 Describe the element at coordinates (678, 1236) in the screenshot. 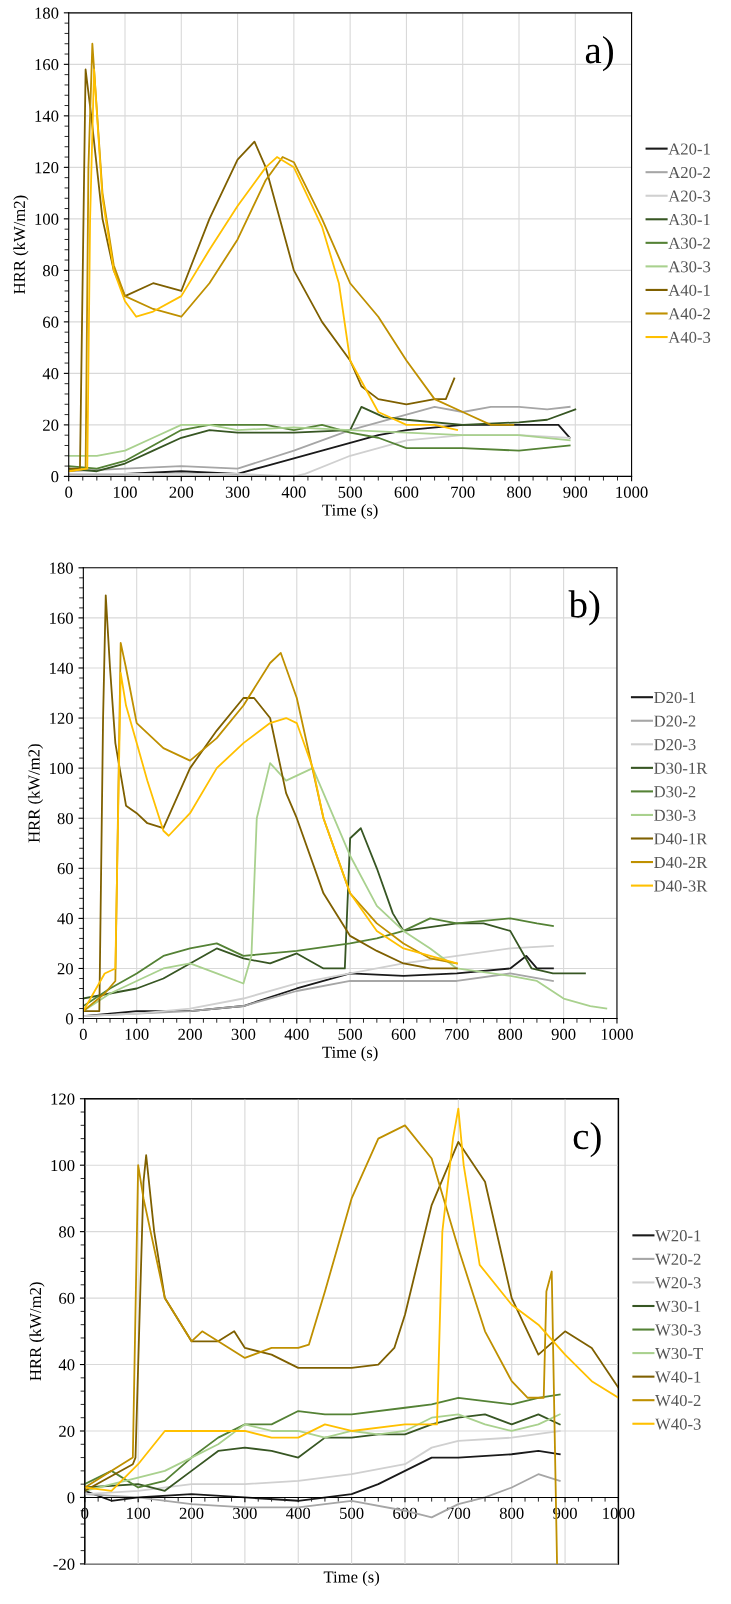

I see `legend-label: W20-1` at that location.